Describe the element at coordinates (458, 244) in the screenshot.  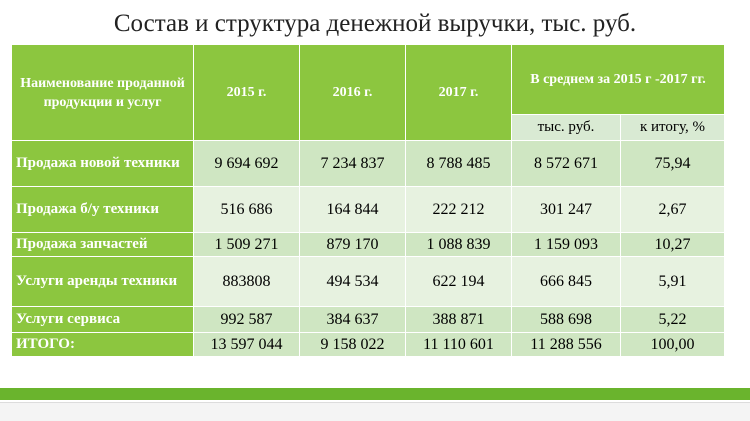
I see `cell-2017: 1 088 839` at that location.